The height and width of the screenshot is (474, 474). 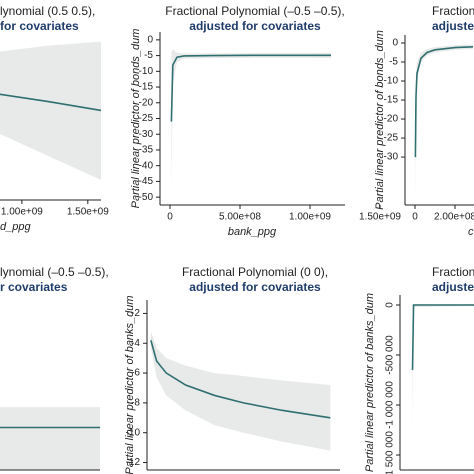 I want to click on y-tick-label: -1 500 000, so click(x=390, y=452).